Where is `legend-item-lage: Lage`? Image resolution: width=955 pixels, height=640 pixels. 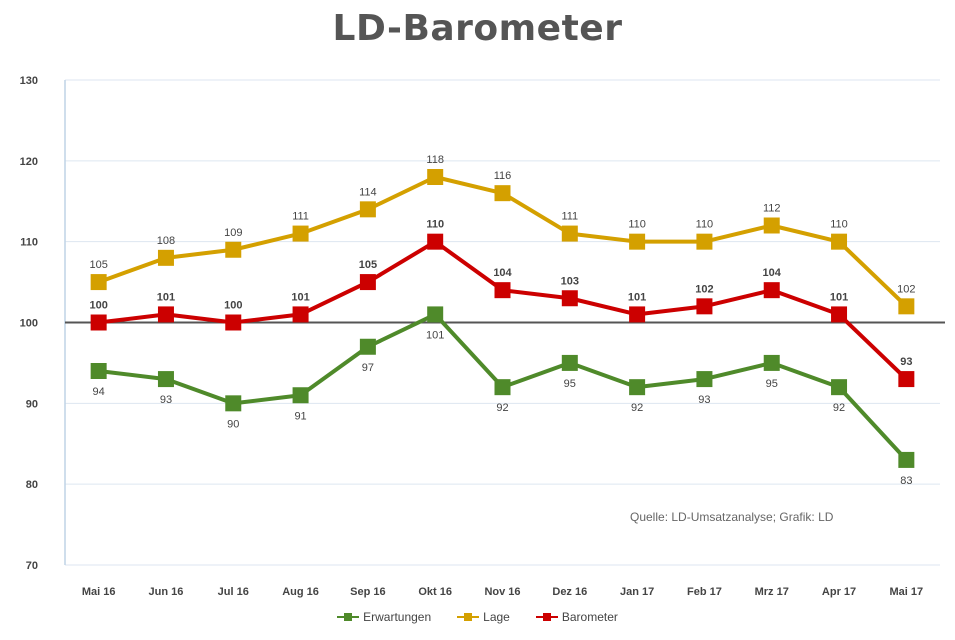
legend-item-lage: Lage is located at coordinates (483, 617).